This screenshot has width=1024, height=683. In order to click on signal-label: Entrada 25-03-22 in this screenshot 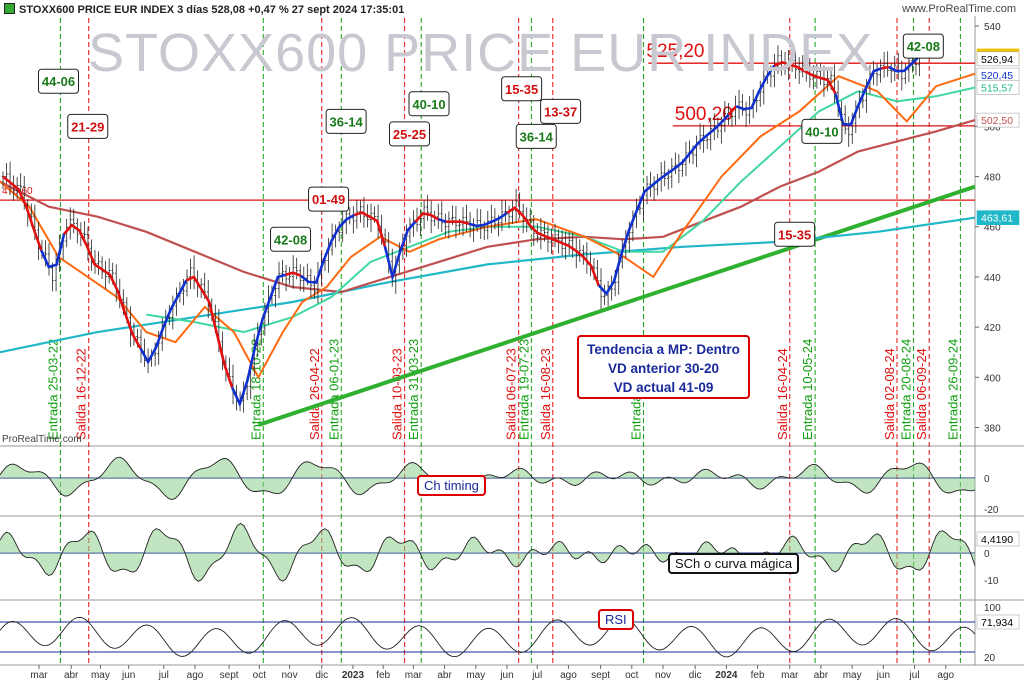, I will do `click(52, 389)`.